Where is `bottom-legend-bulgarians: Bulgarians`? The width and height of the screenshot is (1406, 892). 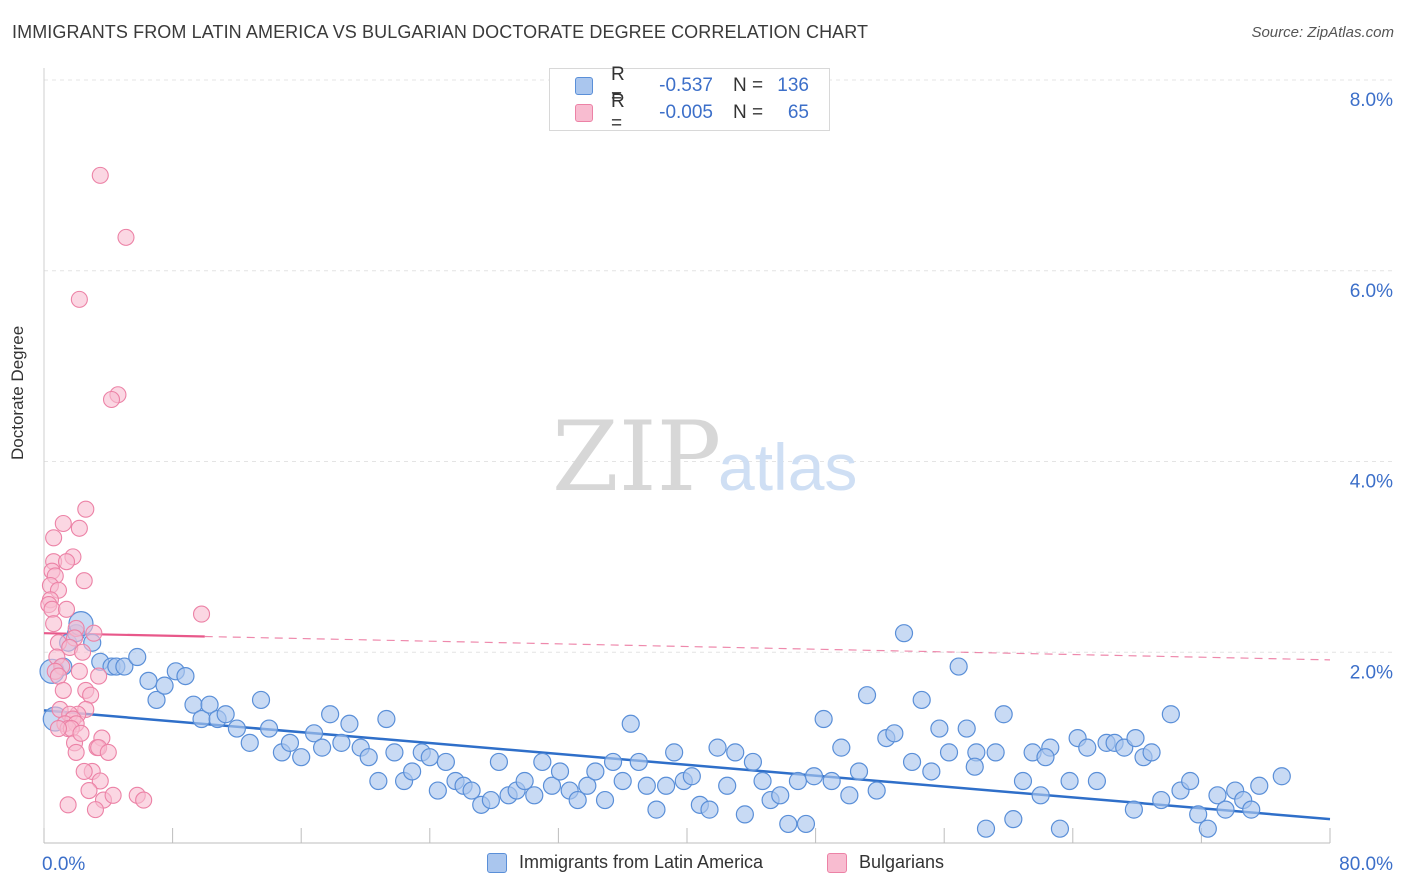
bottom-legend-bulgarians: Bulgarians is located at coordinates (885, 862).